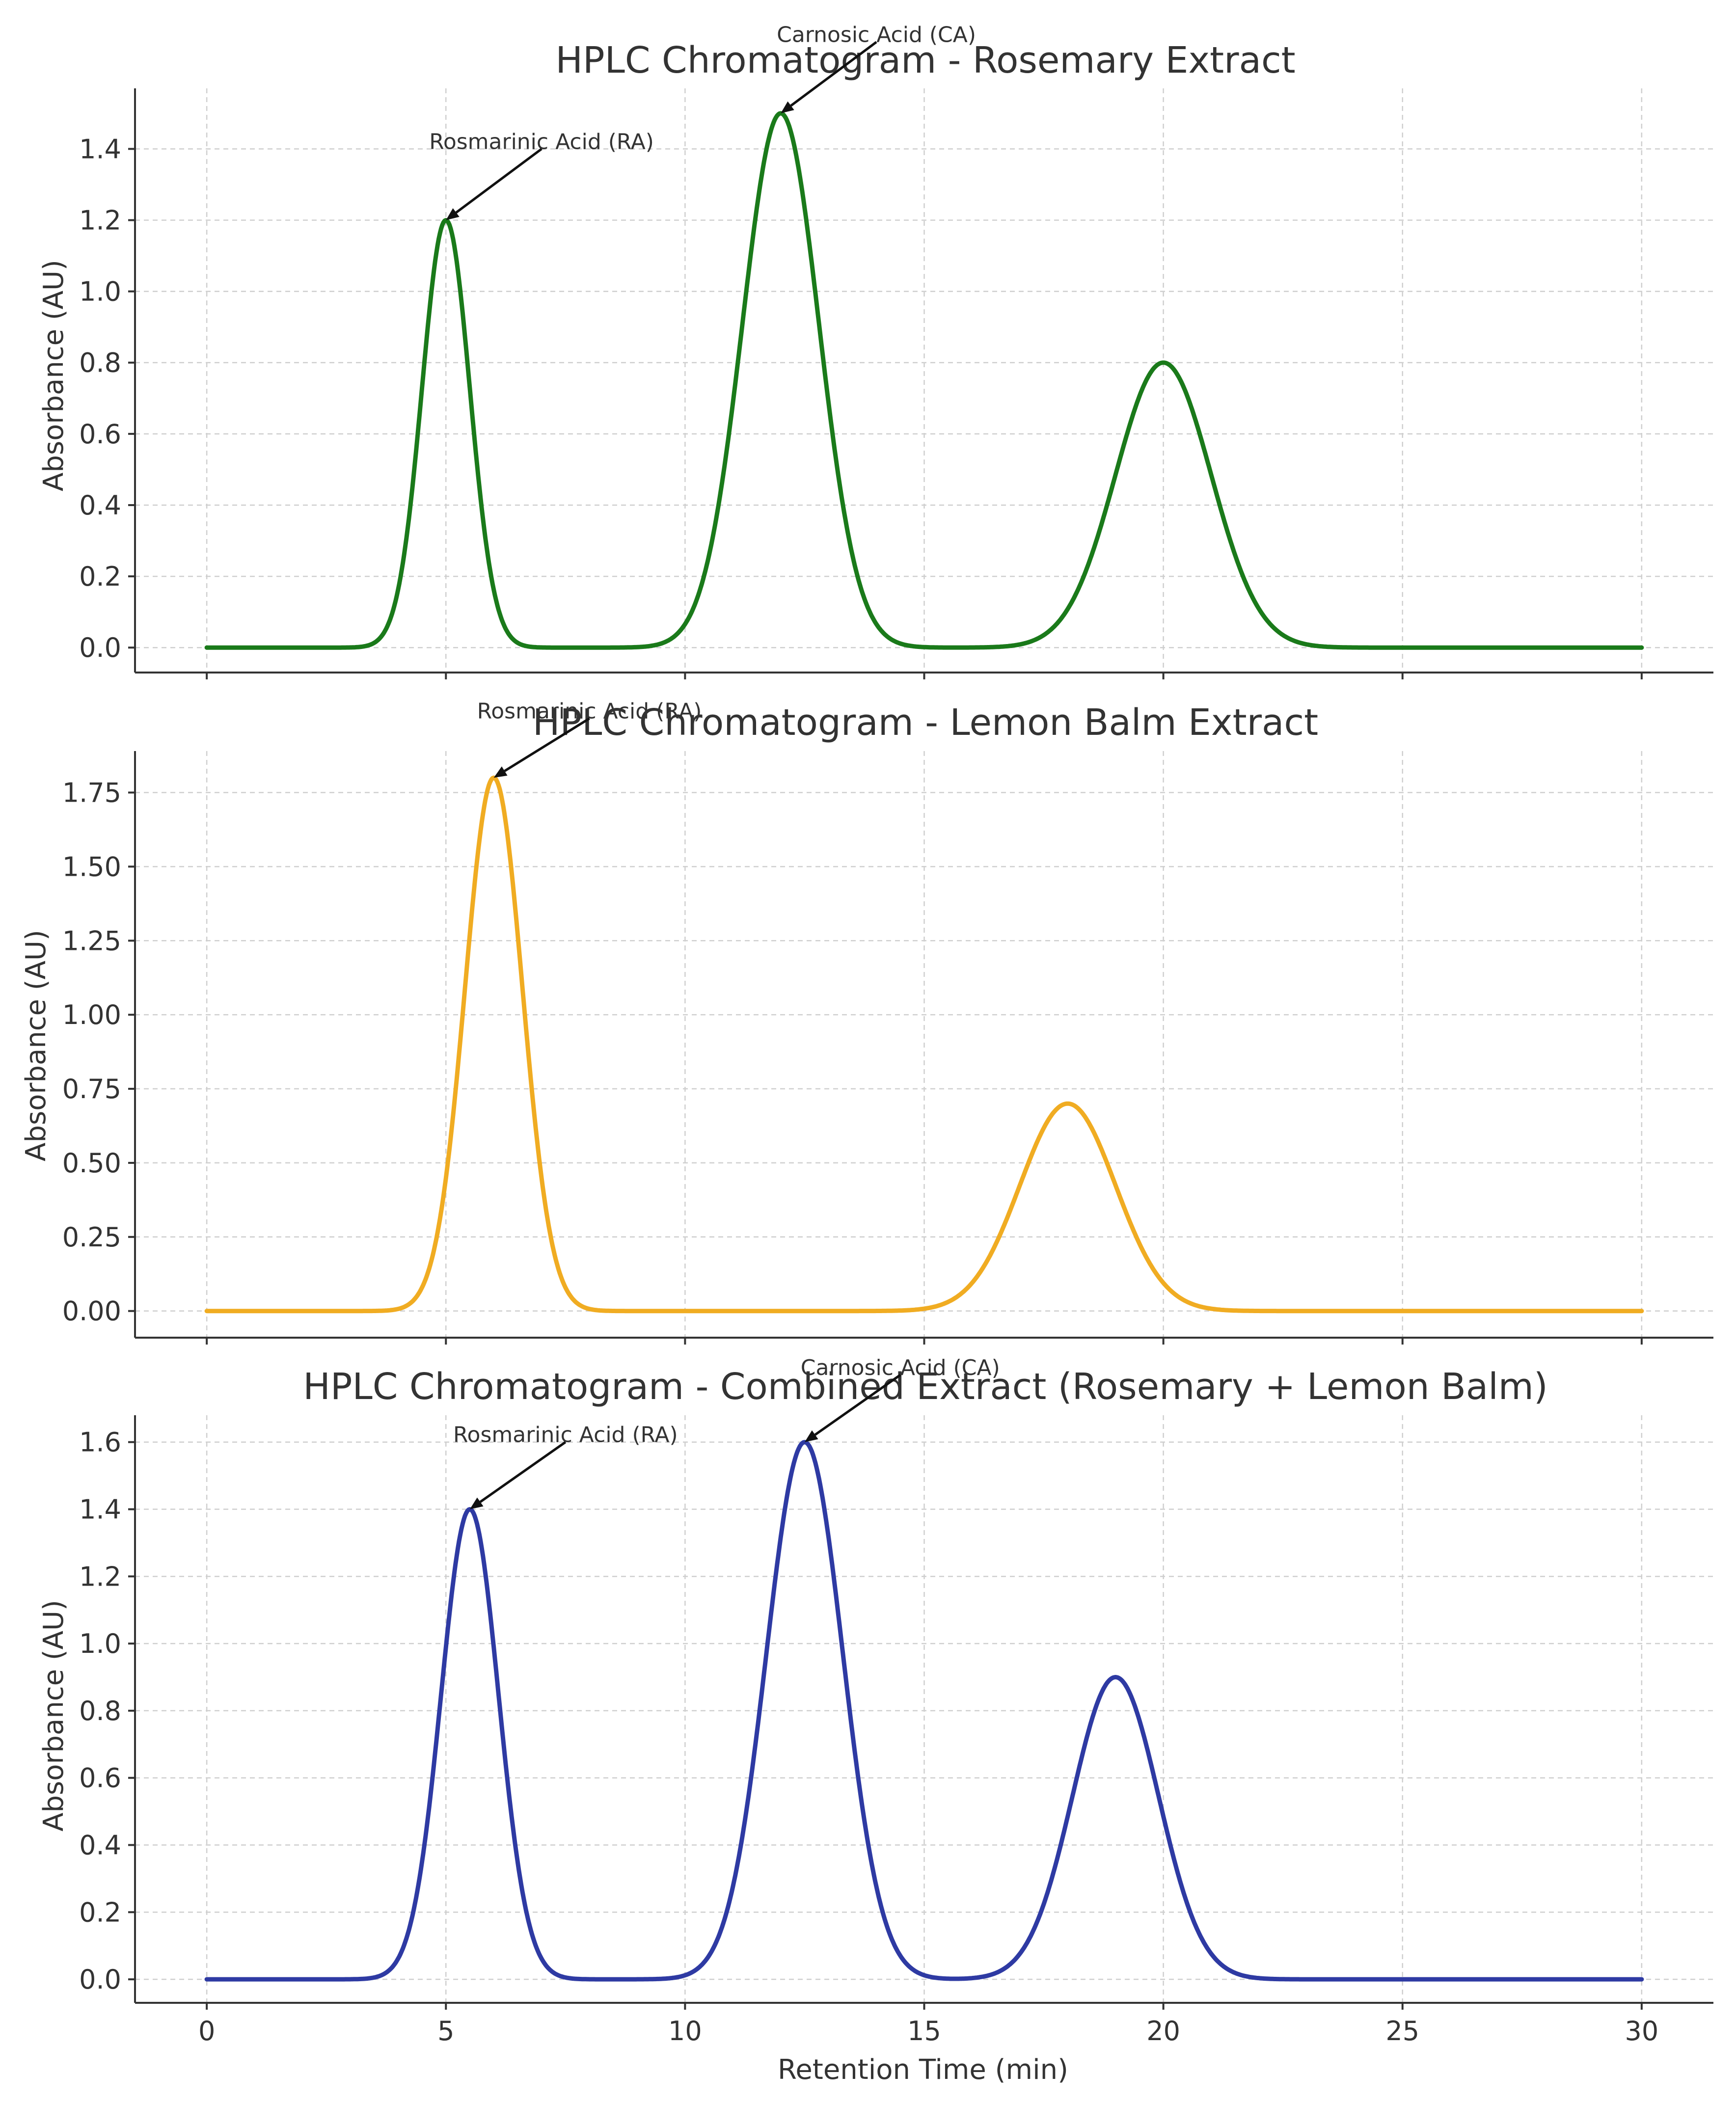 The height and width of the screenshot is (2101, 1736). Describe the element at coordinates (91, 866) in the screenshot. I see `y-tick-label: 1.50` at that location.